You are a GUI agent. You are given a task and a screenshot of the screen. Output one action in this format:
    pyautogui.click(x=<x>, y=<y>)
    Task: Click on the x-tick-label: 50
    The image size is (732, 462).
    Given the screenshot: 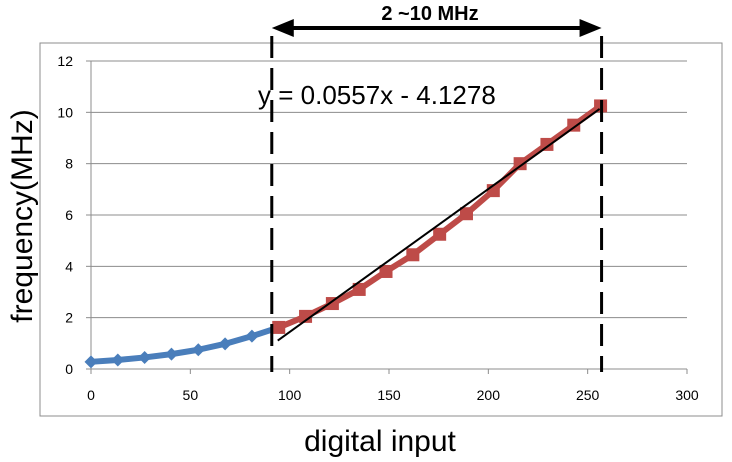 What is the action you would take?
    pyautogui.click(x=191, y=395)
    